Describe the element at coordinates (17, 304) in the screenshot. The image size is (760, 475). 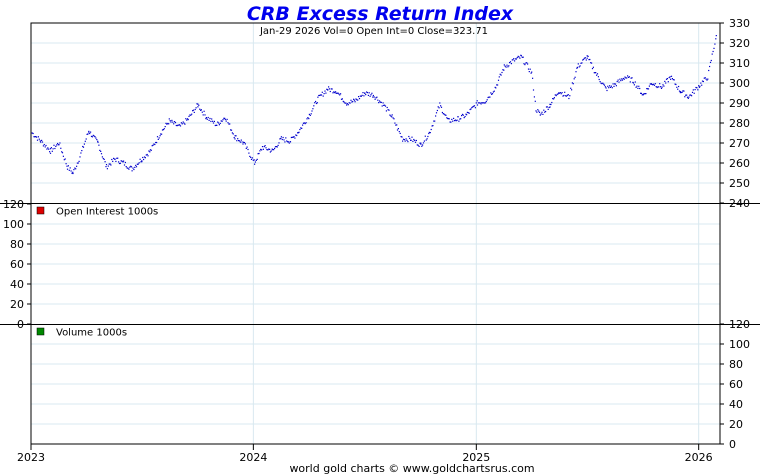
I see `oi-y-tick-label: 20` at that location.